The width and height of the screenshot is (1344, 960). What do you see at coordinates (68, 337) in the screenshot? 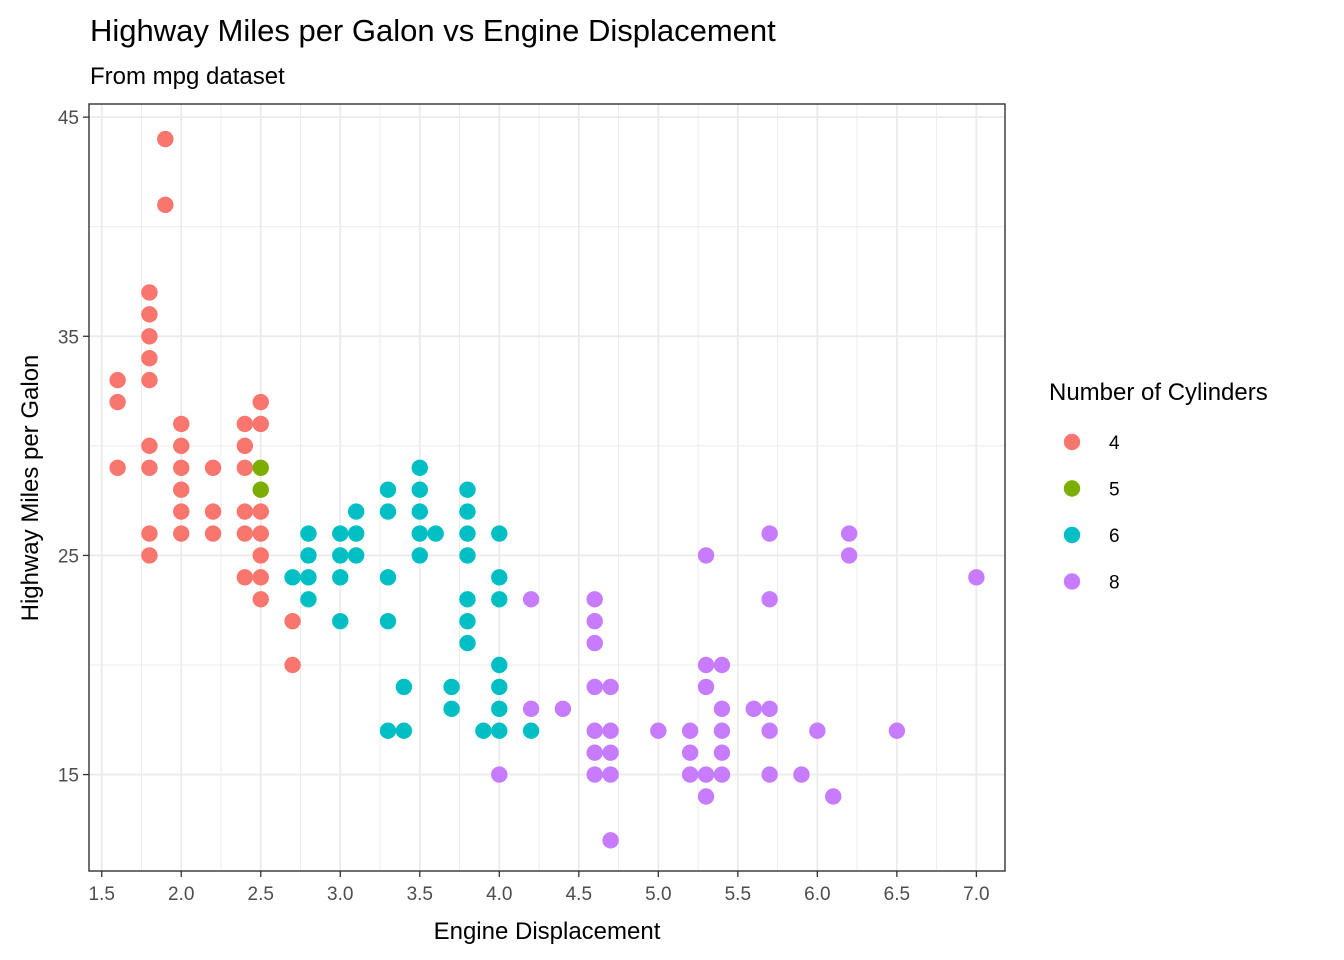
I see `y-tick-label: 35` at bounding box center [68, 337].